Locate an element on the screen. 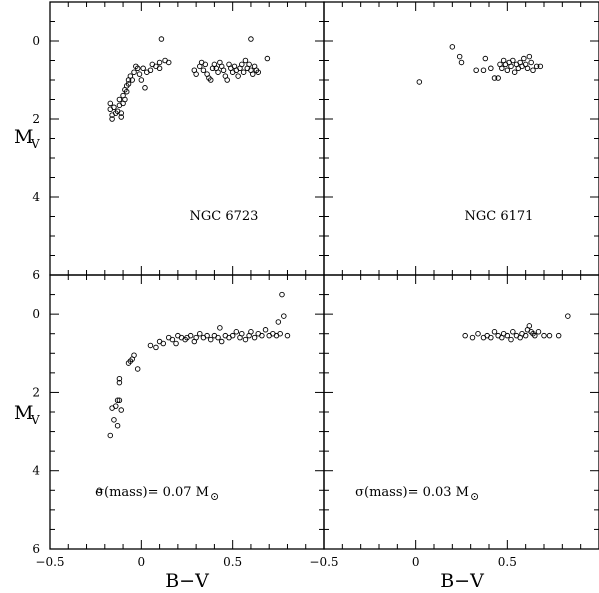  sun-symbol: ⊙ is located at coordinates (474, 496).